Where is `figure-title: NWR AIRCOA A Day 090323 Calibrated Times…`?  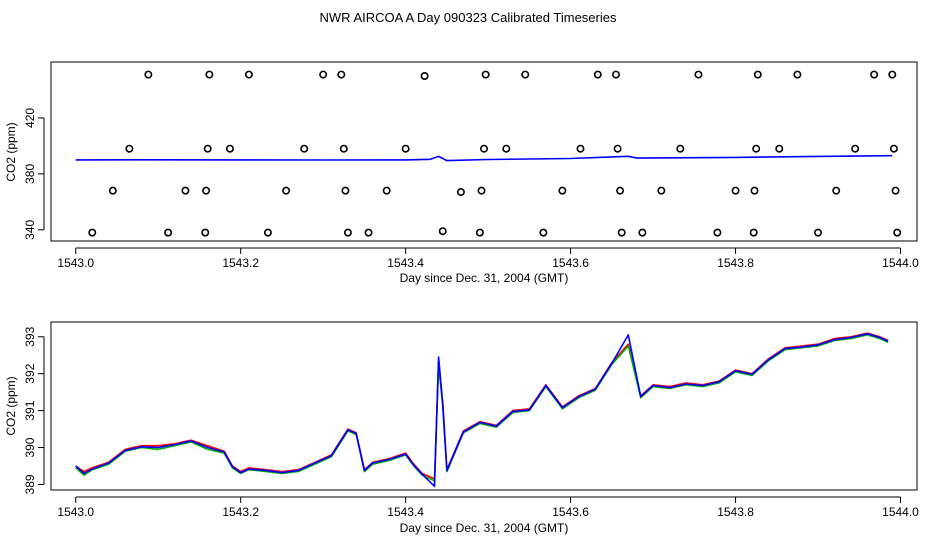
figure-title: NWR AIRCOA A Day 090323 Calibrated Times… is located at coordinates (468, 17).